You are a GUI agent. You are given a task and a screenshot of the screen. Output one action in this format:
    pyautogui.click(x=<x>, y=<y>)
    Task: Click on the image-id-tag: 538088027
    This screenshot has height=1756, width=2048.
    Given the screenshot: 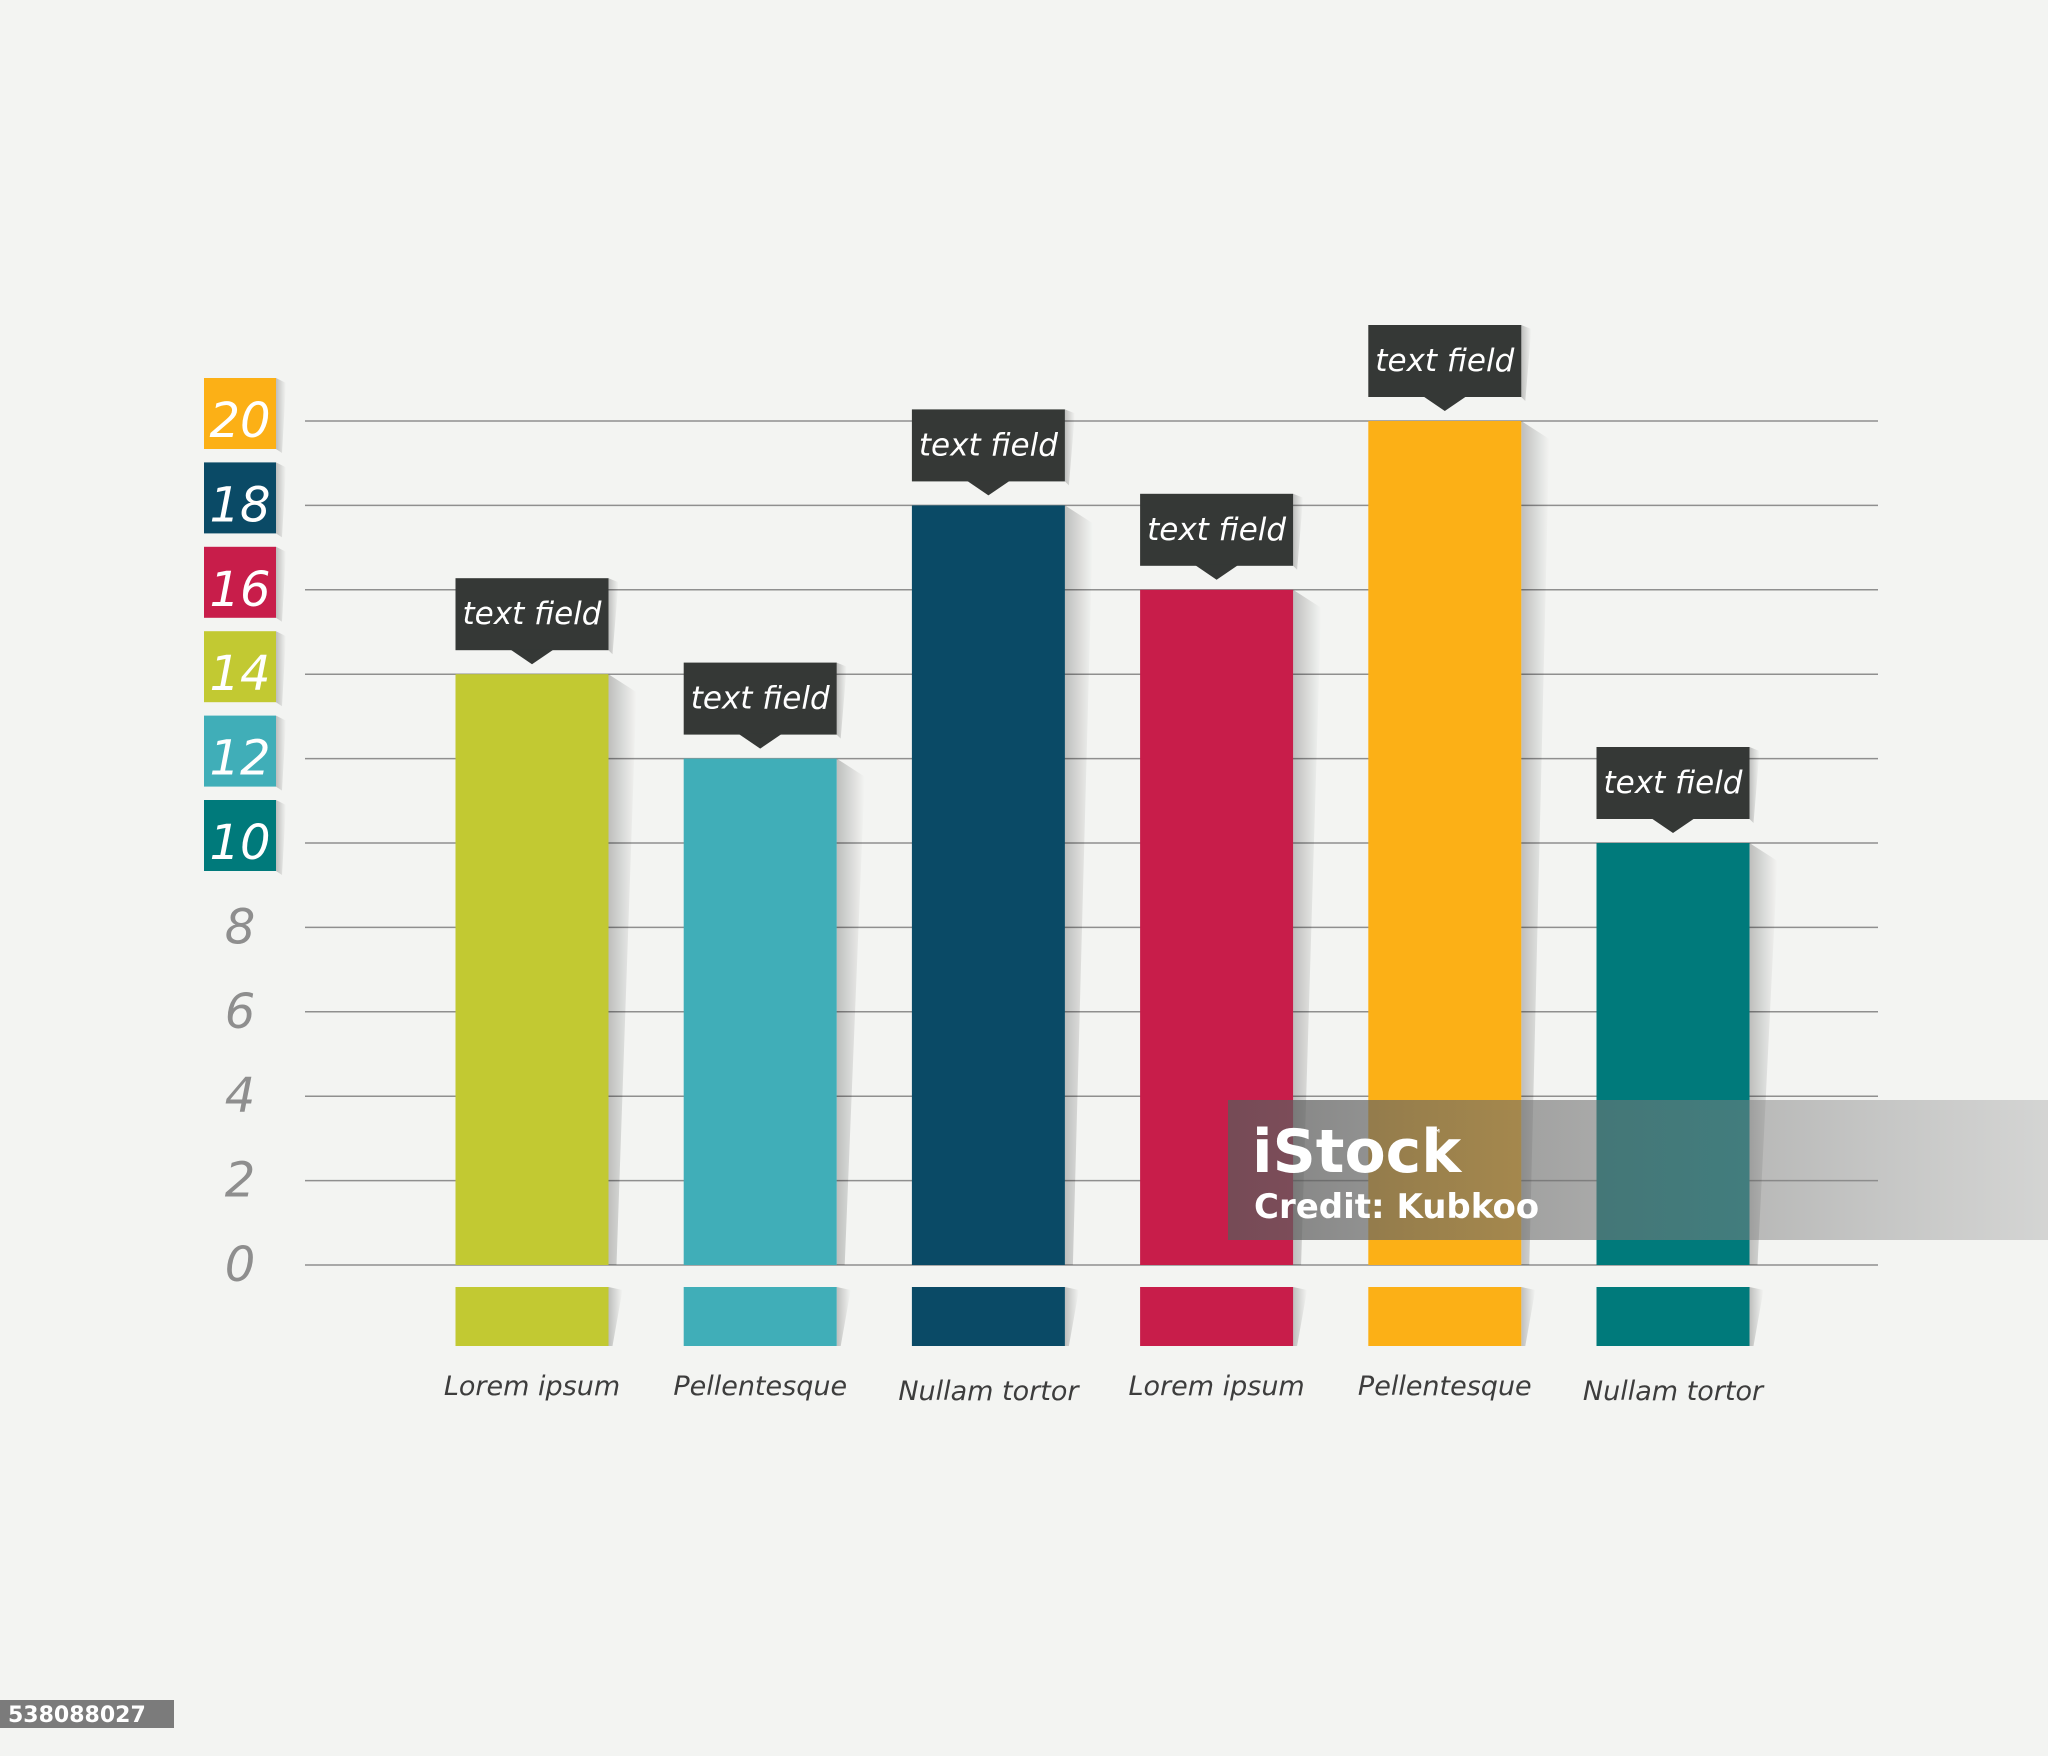 What is the action you would take?
    pyautogui.click(x=87, y=1714)
    